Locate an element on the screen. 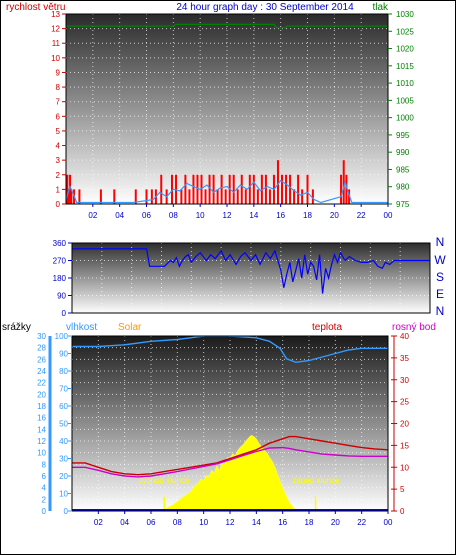  wind-xtick-label: 10 is located at coordinates (200, 215).